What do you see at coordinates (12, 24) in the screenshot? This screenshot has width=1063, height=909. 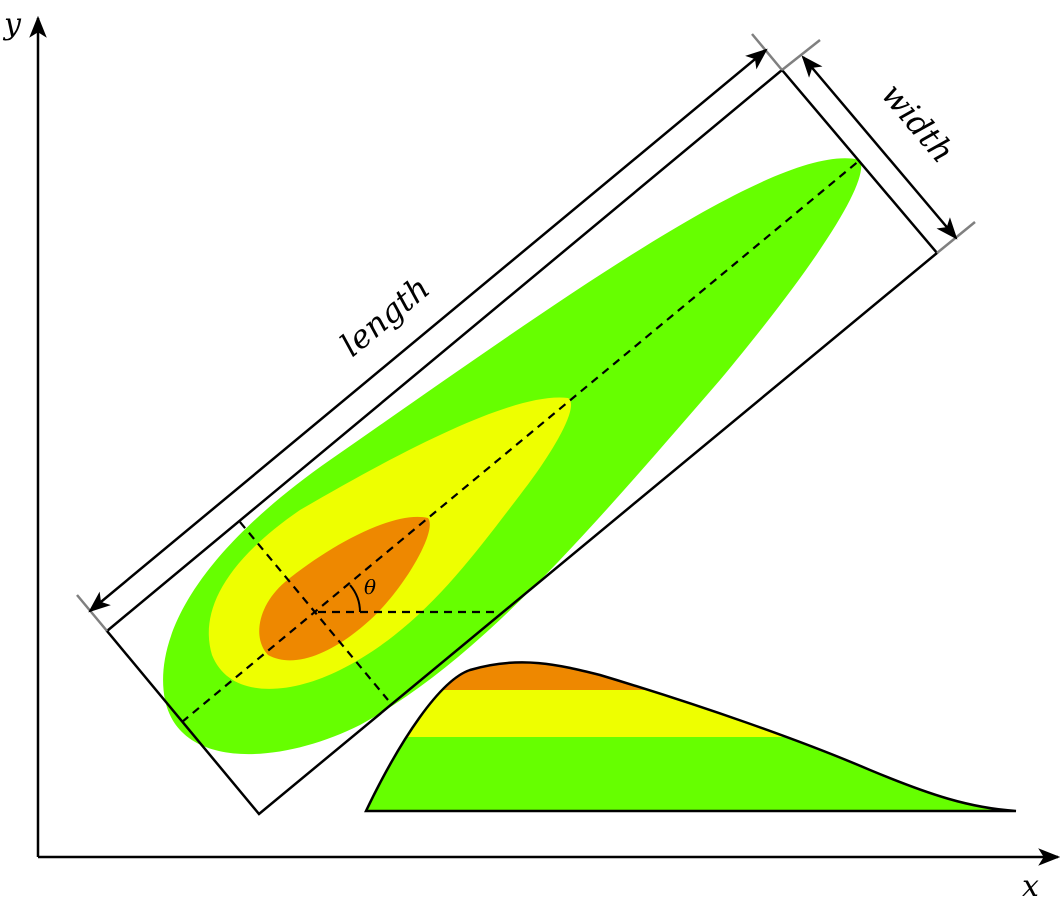 I see `y-axis-label: y` at bounding box center [12, 24].